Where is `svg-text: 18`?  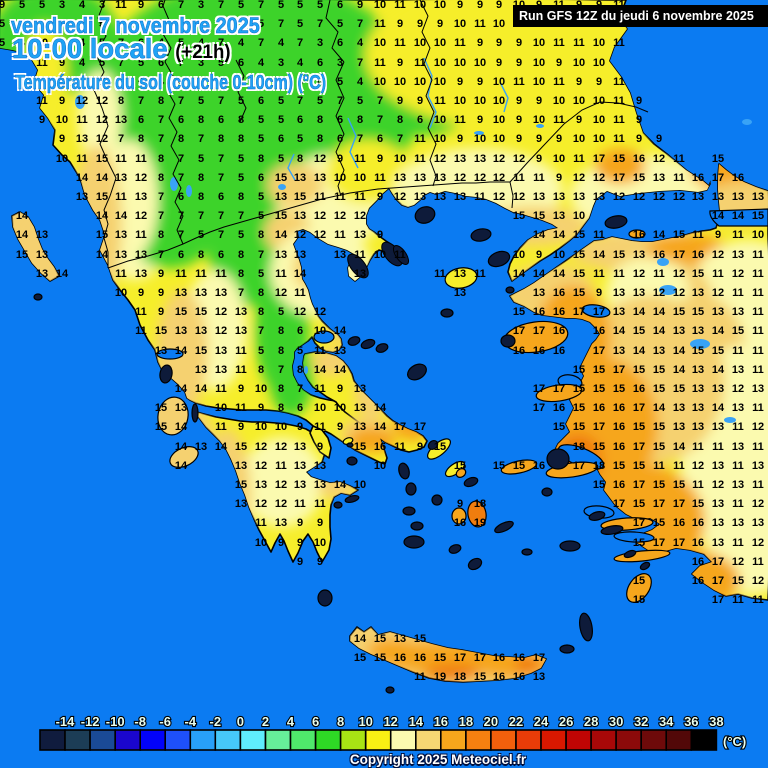
svg-text: 18 is located at coordinates (460, 677).